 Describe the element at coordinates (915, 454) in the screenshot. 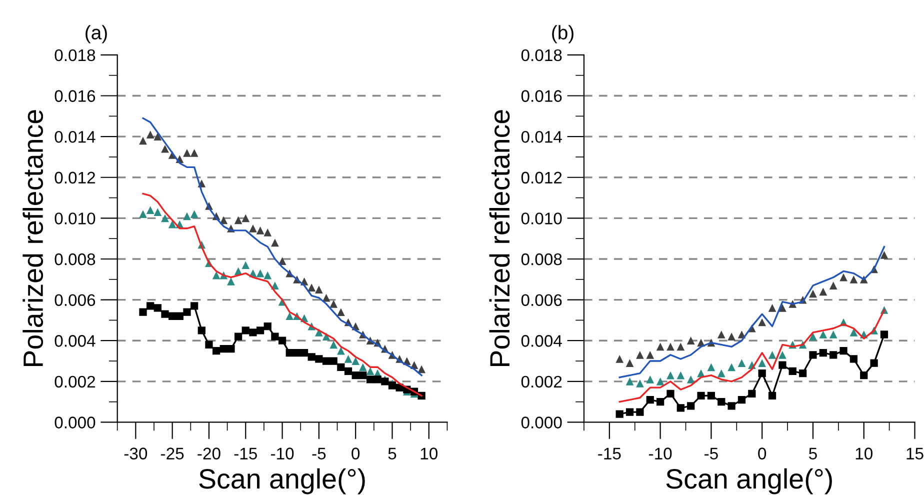

I see `x-tick-label: 15` at that location.